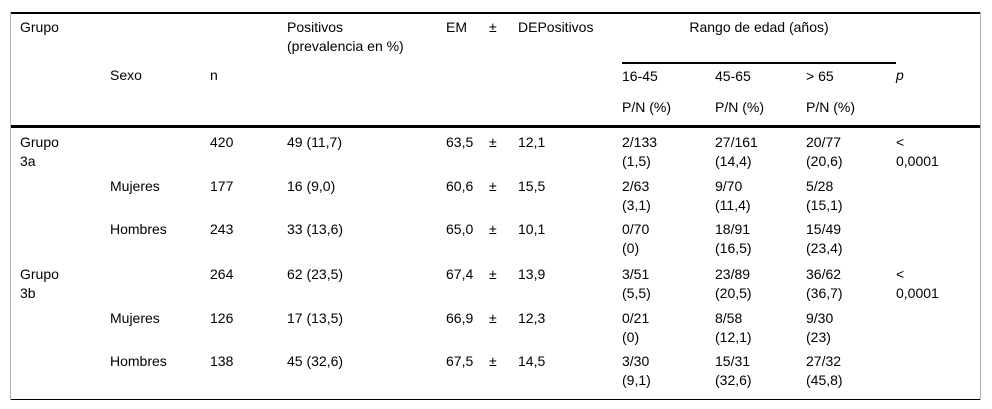 This screenshot has width=992, height=409. What do you see at coordinates (532, 229) in the screenshot?
I see `cell-de: 10,1` at bounding box center [532, 229].